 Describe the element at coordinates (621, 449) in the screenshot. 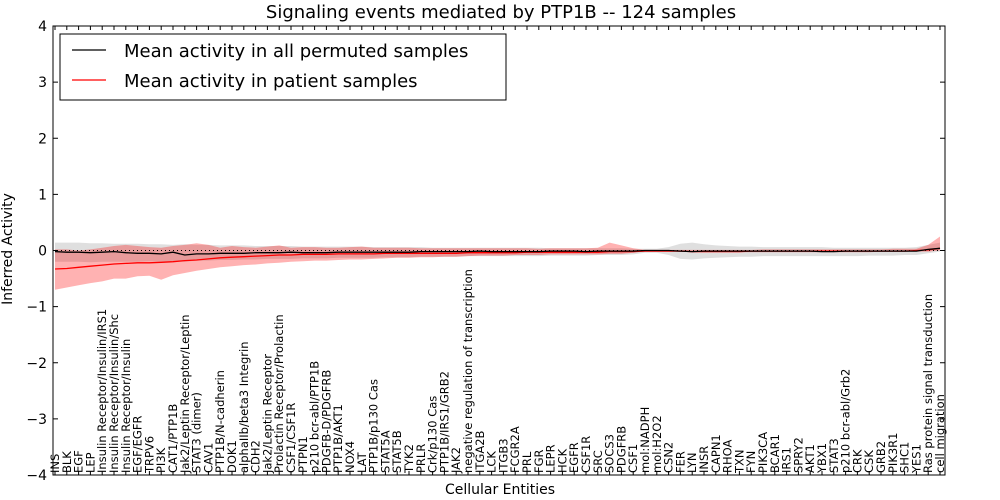

I see `x-tick-label: PDGFRB` at that location.